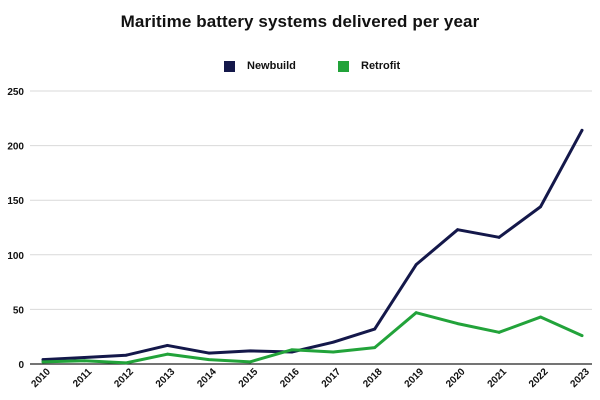  I want to click on y-tick-label-250: 250, so click(15, 92).